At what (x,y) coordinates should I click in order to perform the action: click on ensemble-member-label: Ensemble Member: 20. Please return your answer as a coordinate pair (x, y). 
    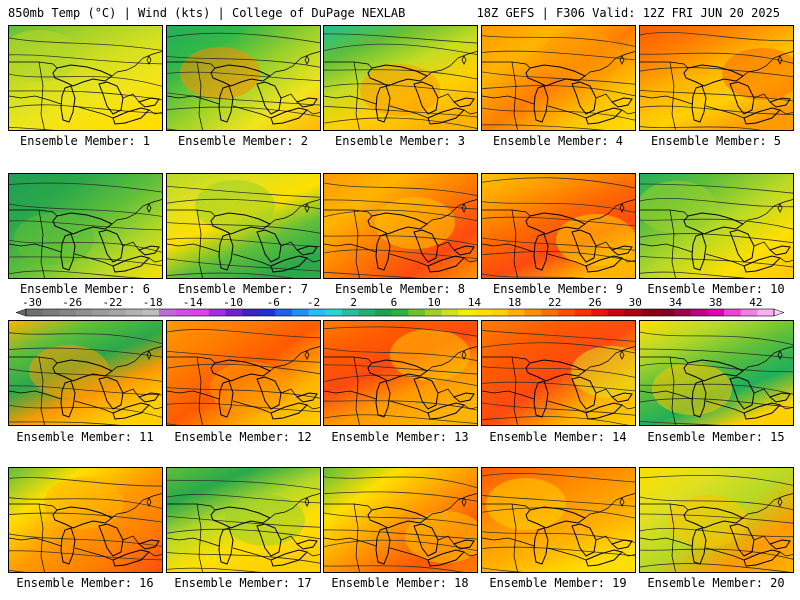
    Looking at the image, I should click on (716, 583).